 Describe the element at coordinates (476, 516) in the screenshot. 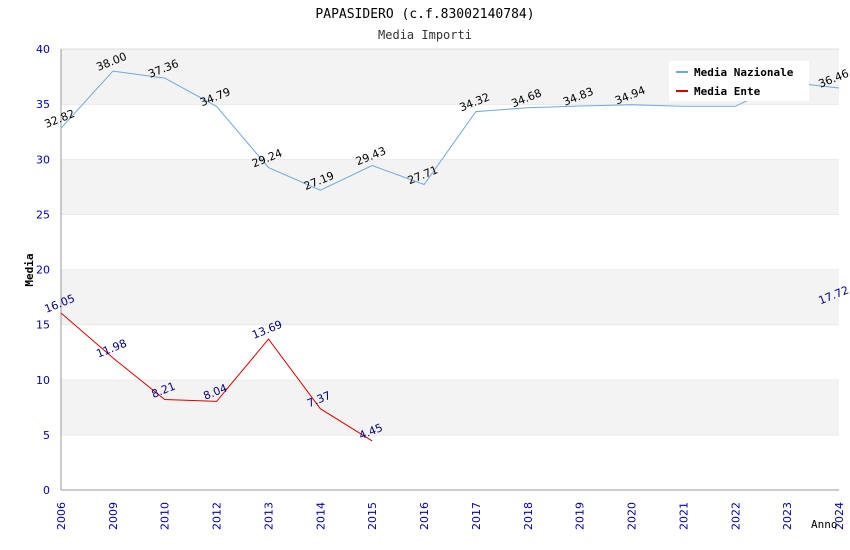

I see `x-tick-label: 2017` at that location.